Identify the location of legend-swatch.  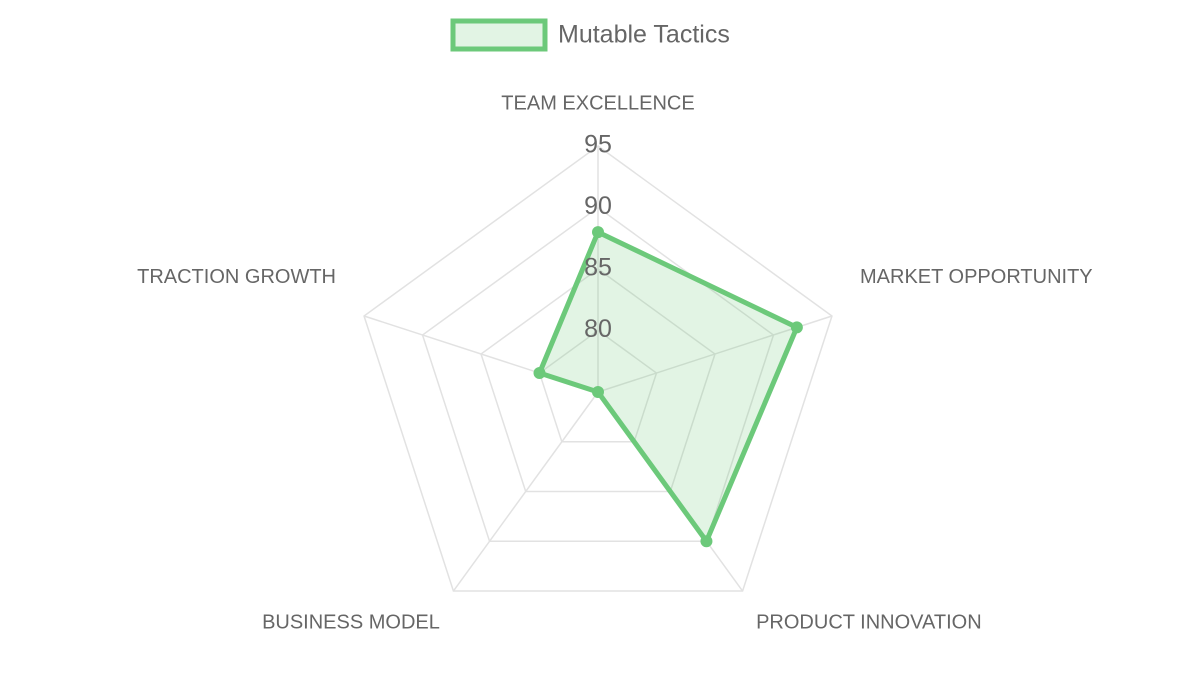
(499, 35).